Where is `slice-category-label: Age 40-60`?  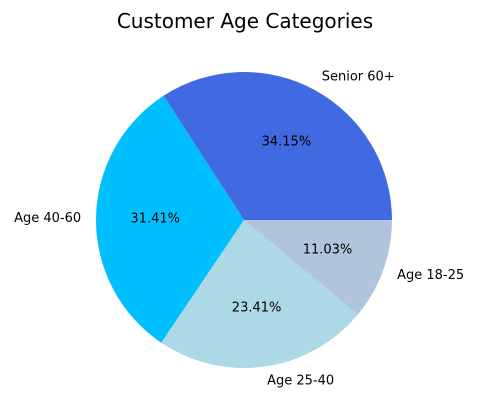 slice-category-label: Age 40-60 is located at coordinates (47, 218).